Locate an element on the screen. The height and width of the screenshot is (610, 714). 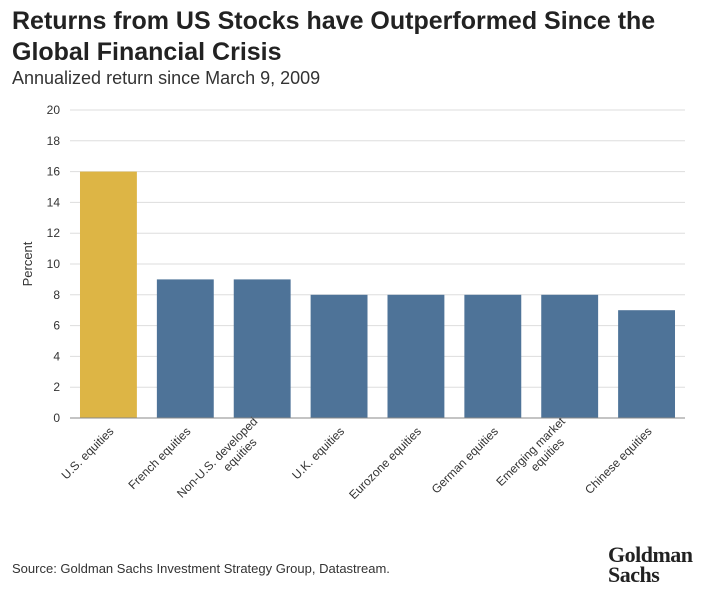
logo-line-1: Goldman is located at coordinates (650, 554).